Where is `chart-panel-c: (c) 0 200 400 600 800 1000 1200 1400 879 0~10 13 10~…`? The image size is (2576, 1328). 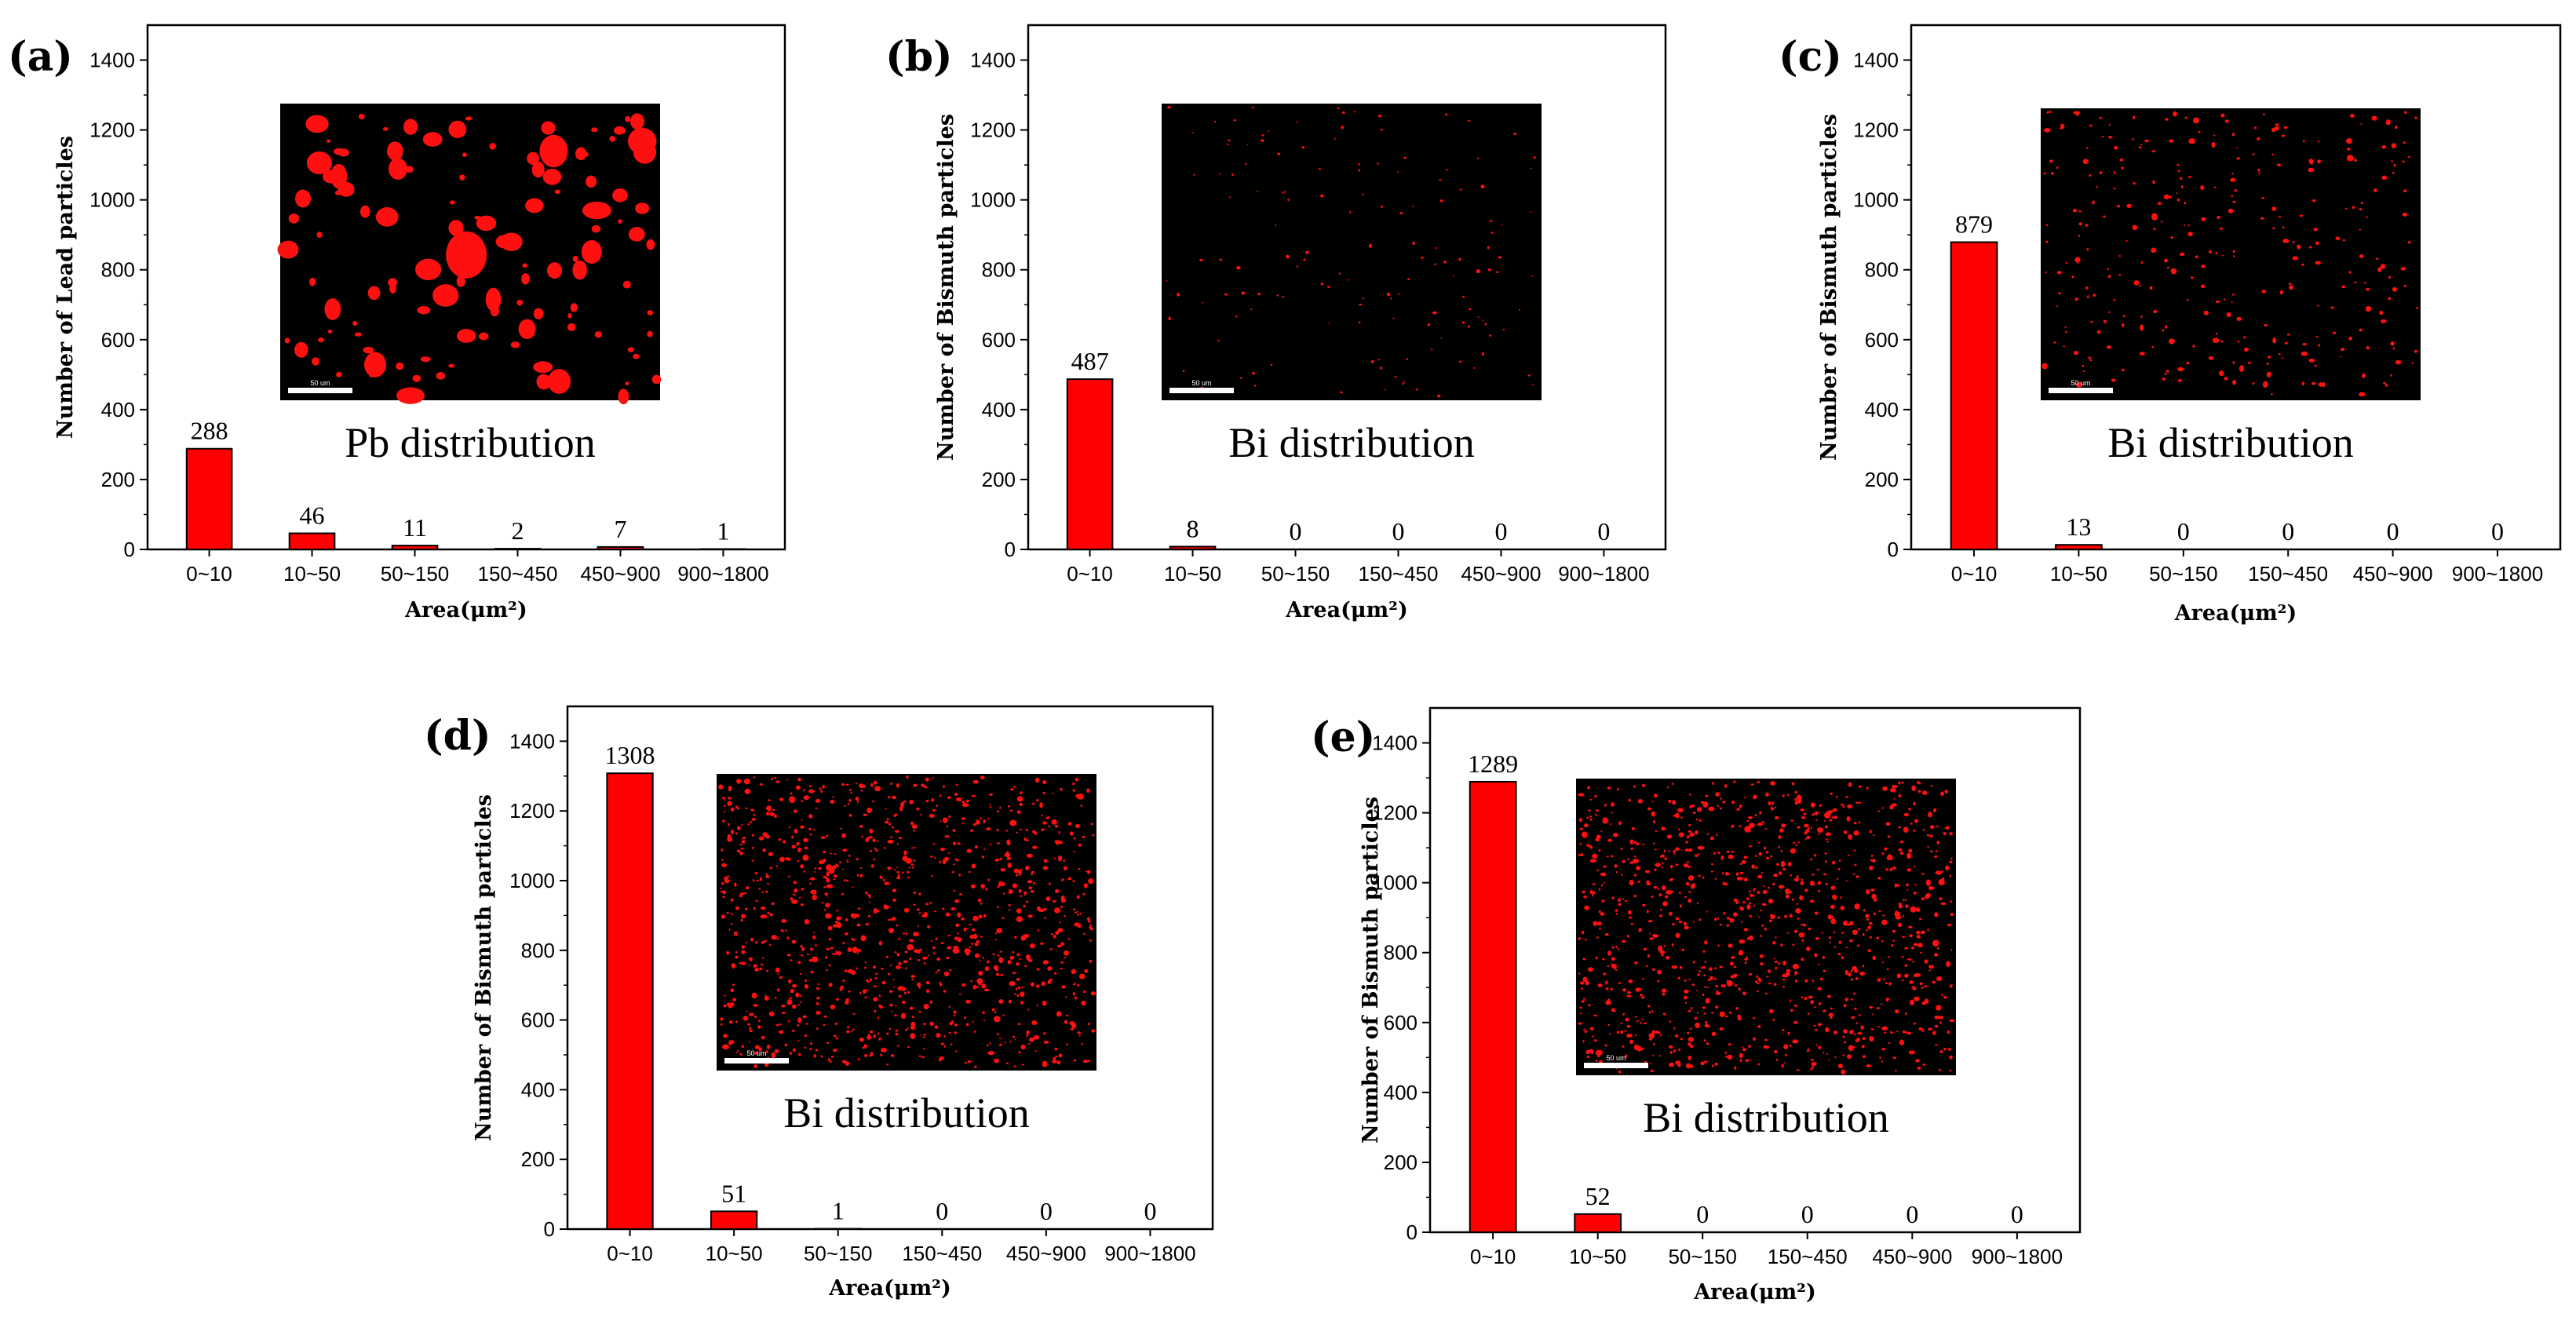
chart-panel-c: (c) 0 200 400 600 800 1000 1200 1400 879 0~10 13 10~… is located at coordinates (2170, 325).